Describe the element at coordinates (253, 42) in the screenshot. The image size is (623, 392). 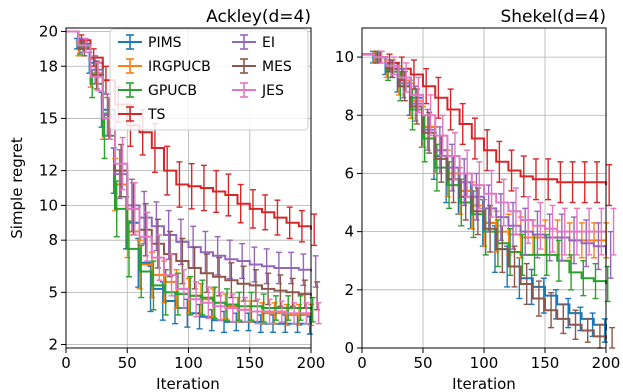
I see `legend-entry-ei: EI` at that location.